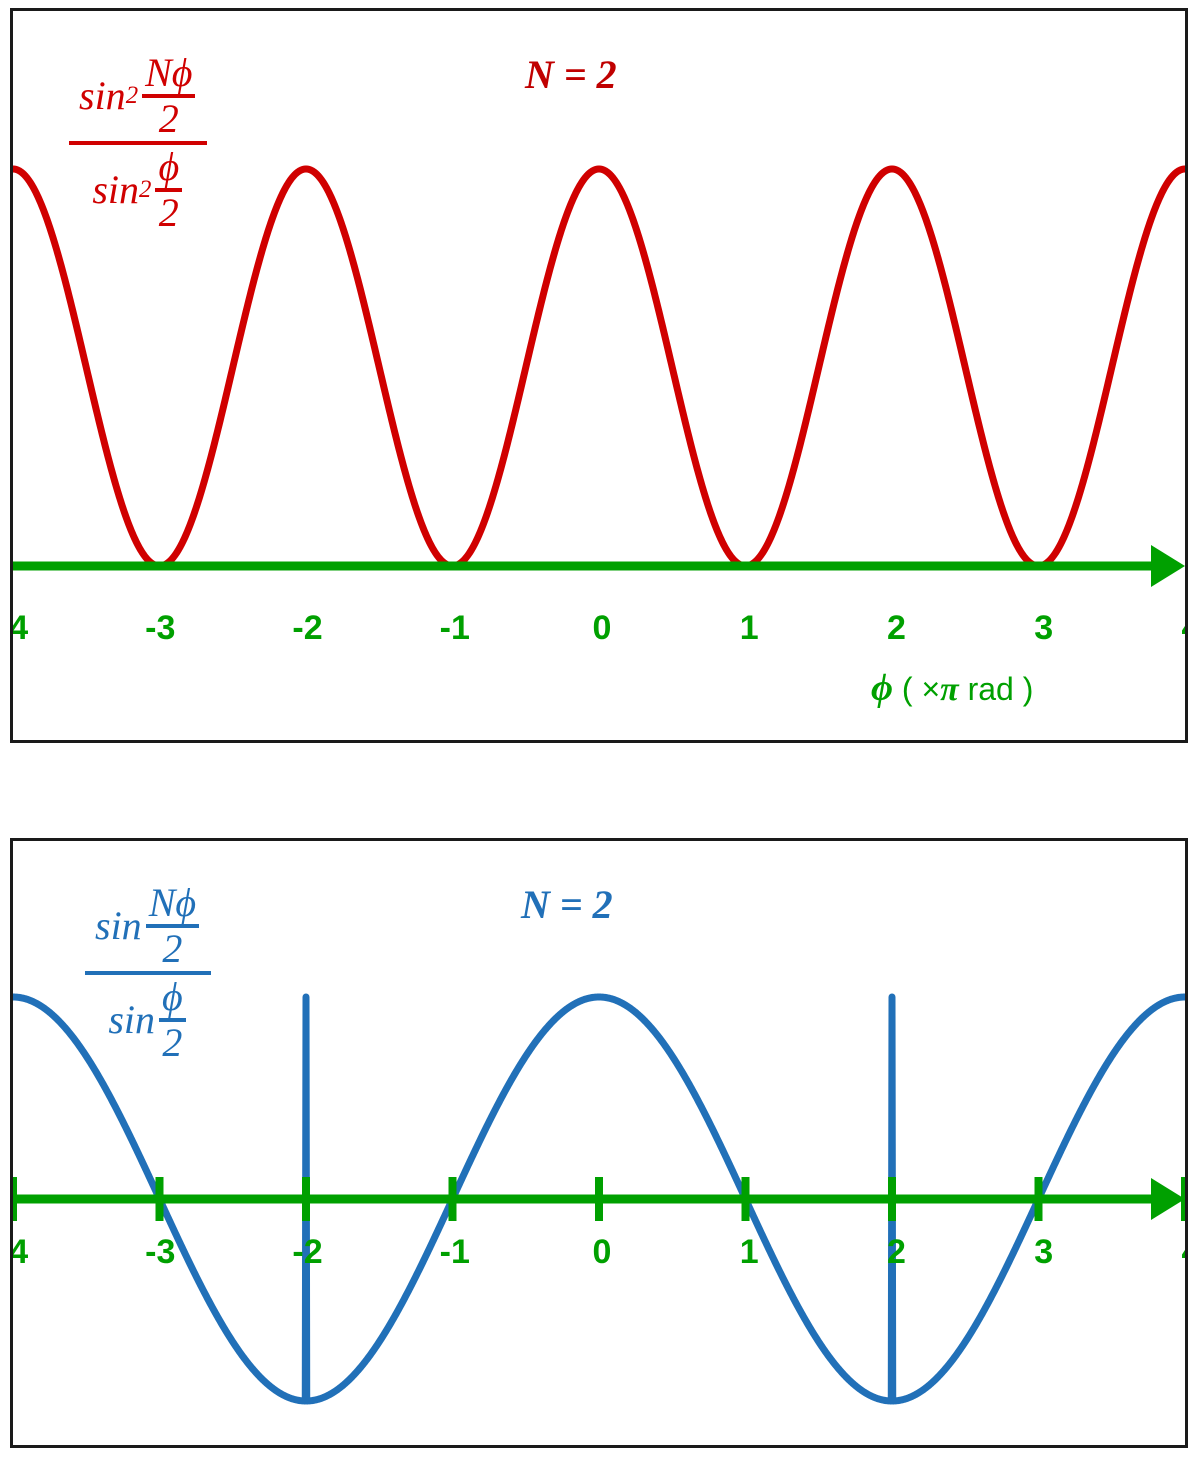 Image resolution: width=1200 pixels, height=1460 pixels. I want to click on times-icon: ×, so click(931, 689).